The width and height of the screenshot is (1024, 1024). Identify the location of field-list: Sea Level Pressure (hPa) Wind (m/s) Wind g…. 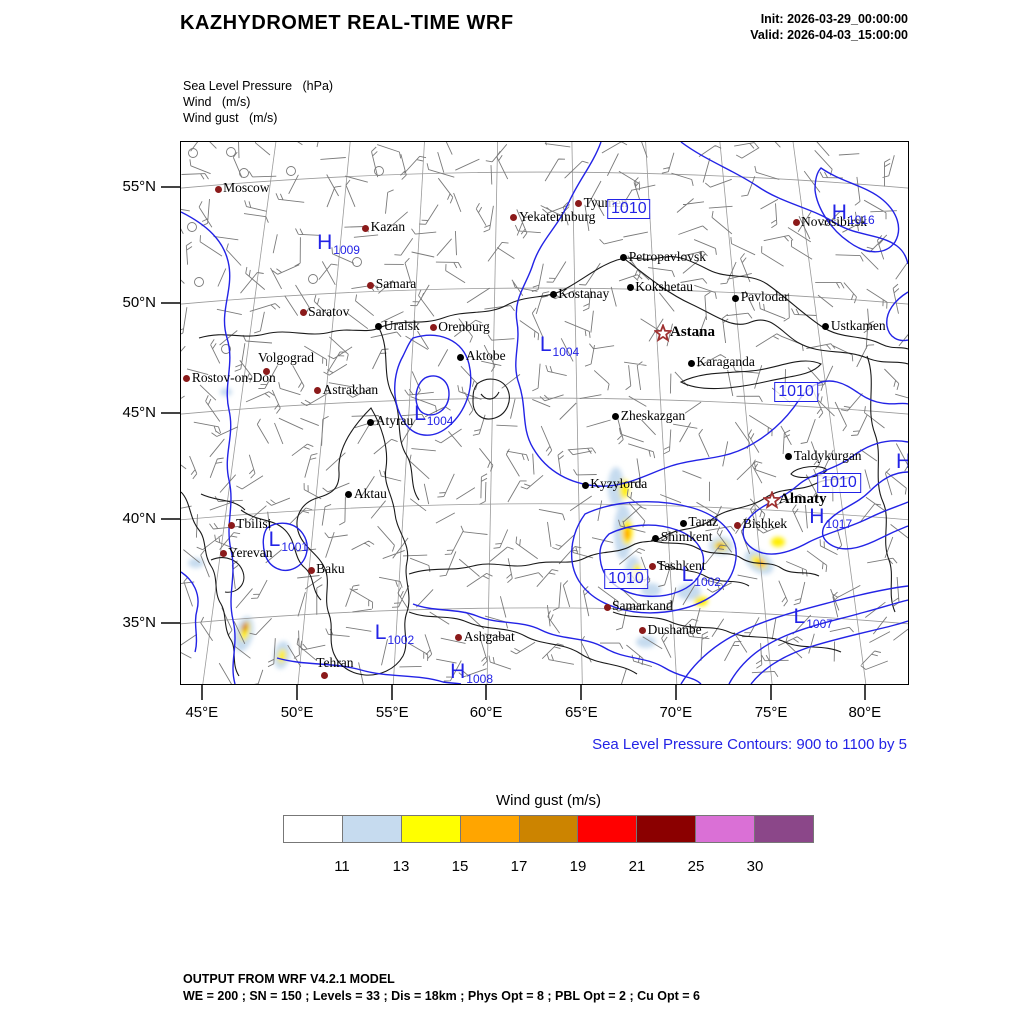
(258, 102).